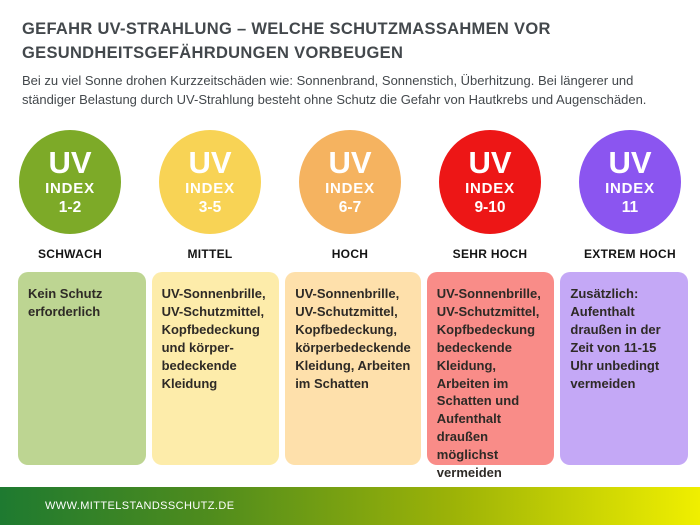 This screenshot has width=700, height=525. I want to click on uv-level-column-extrem-hoch: UV INDEX 11 EXTREM HOCH, so click(630, 195).